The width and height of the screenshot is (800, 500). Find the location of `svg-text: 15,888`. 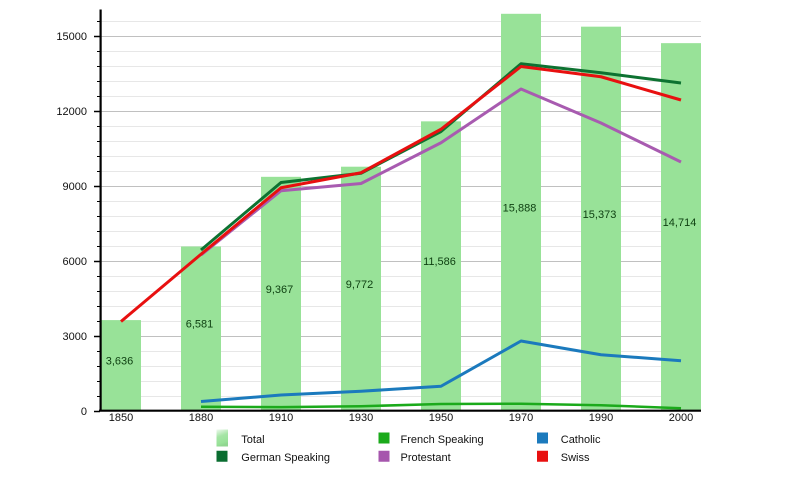

svg-text: 15,888 is located at coordinates (520, 208).